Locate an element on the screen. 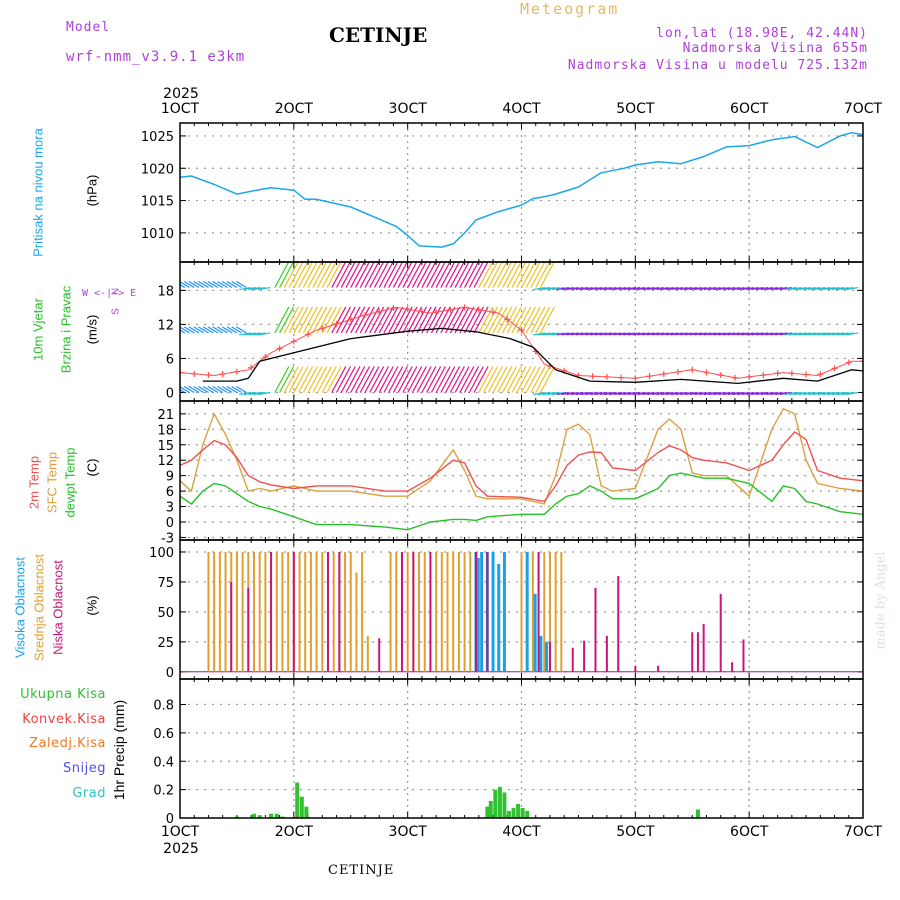 The width and height of the screenshot is (900, 900). y-tick-label: 0.8 is located at coordinates (163, 706).